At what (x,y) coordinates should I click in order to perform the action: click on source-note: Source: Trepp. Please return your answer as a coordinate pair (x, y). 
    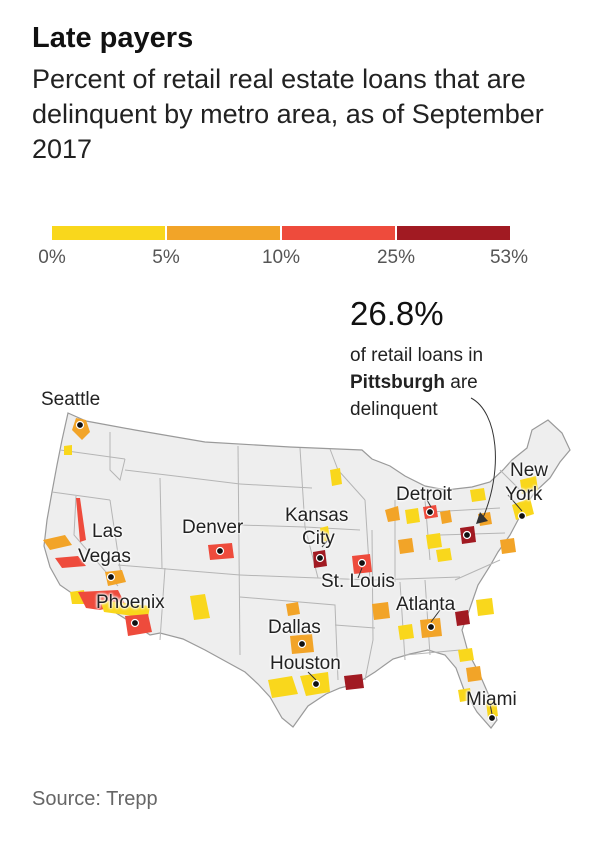
    Looking at the image, I should click on (95, 799).